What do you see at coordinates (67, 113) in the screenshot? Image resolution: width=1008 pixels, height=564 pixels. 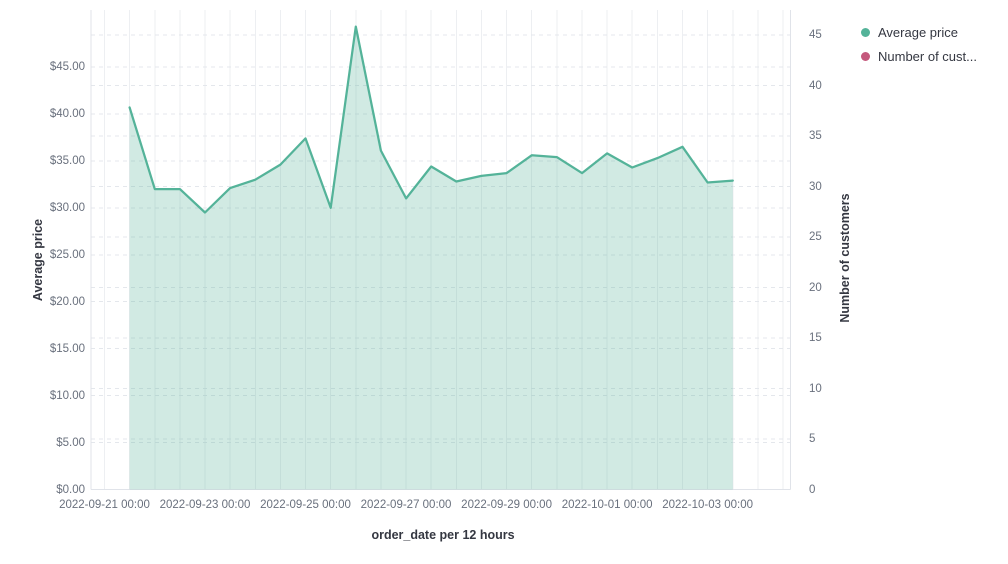 I see `left-axis-tick-label: $40.00` at bounding box center [67, 113].